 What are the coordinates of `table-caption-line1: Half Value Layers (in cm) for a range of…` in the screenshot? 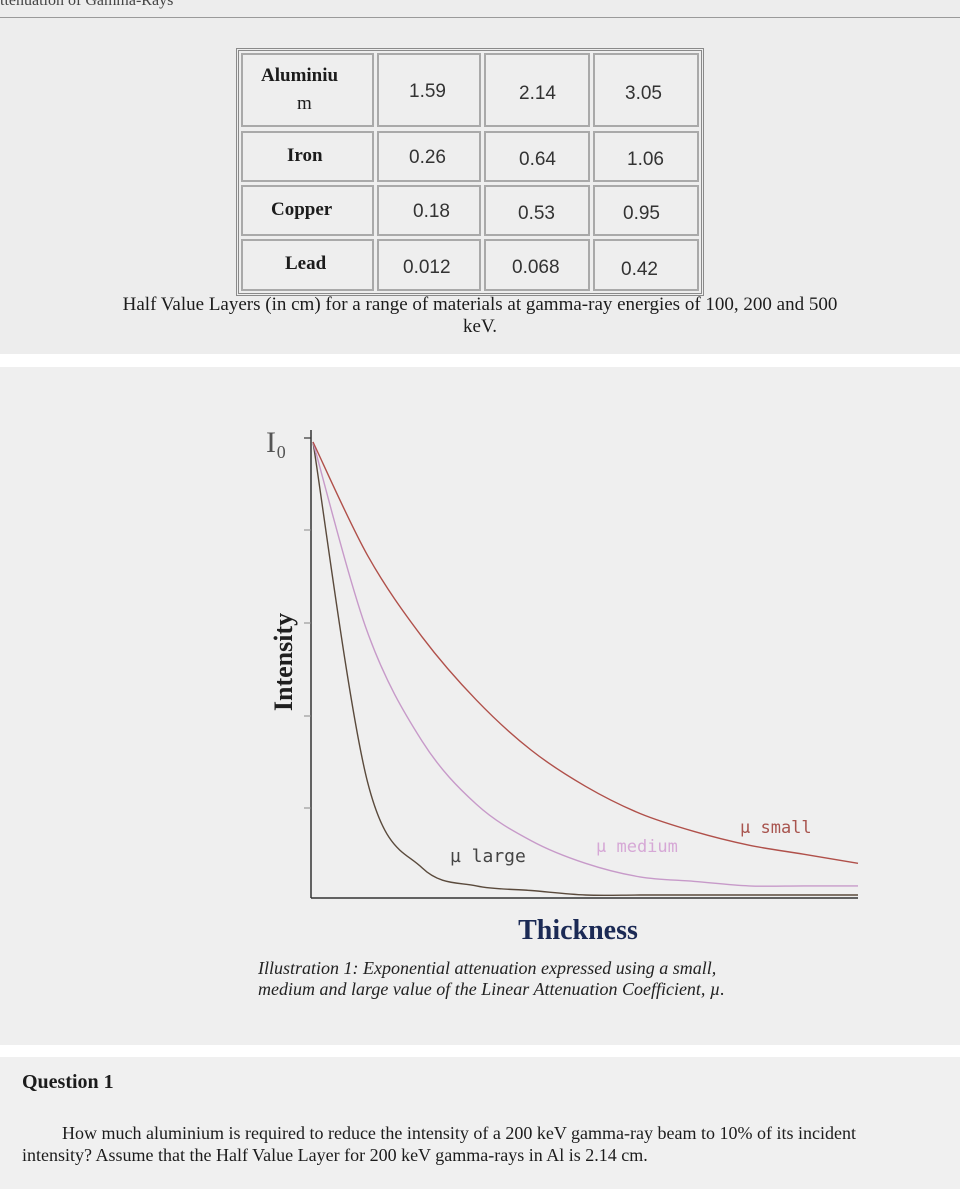 It's located at (480, 304).